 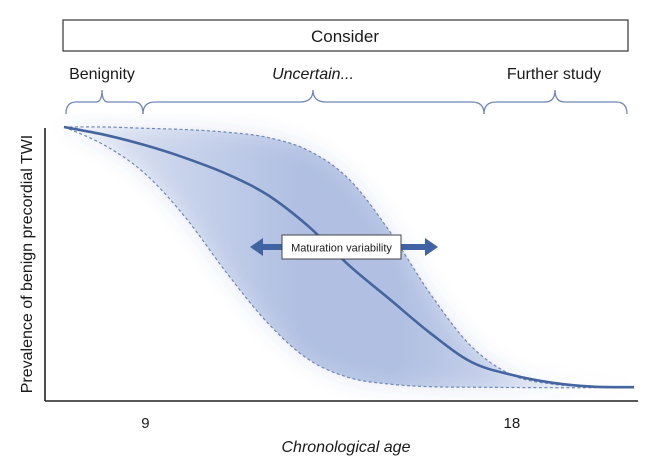 What do you see at coordinates (104, 102) in the screenshot?
I see `brace-benignity` at bounding box center [104, 102].